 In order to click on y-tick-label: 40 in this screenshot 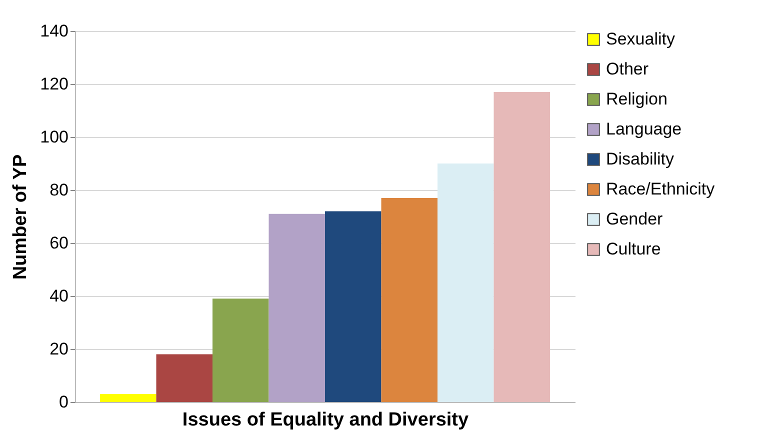, I will do `click(59, 296)`.